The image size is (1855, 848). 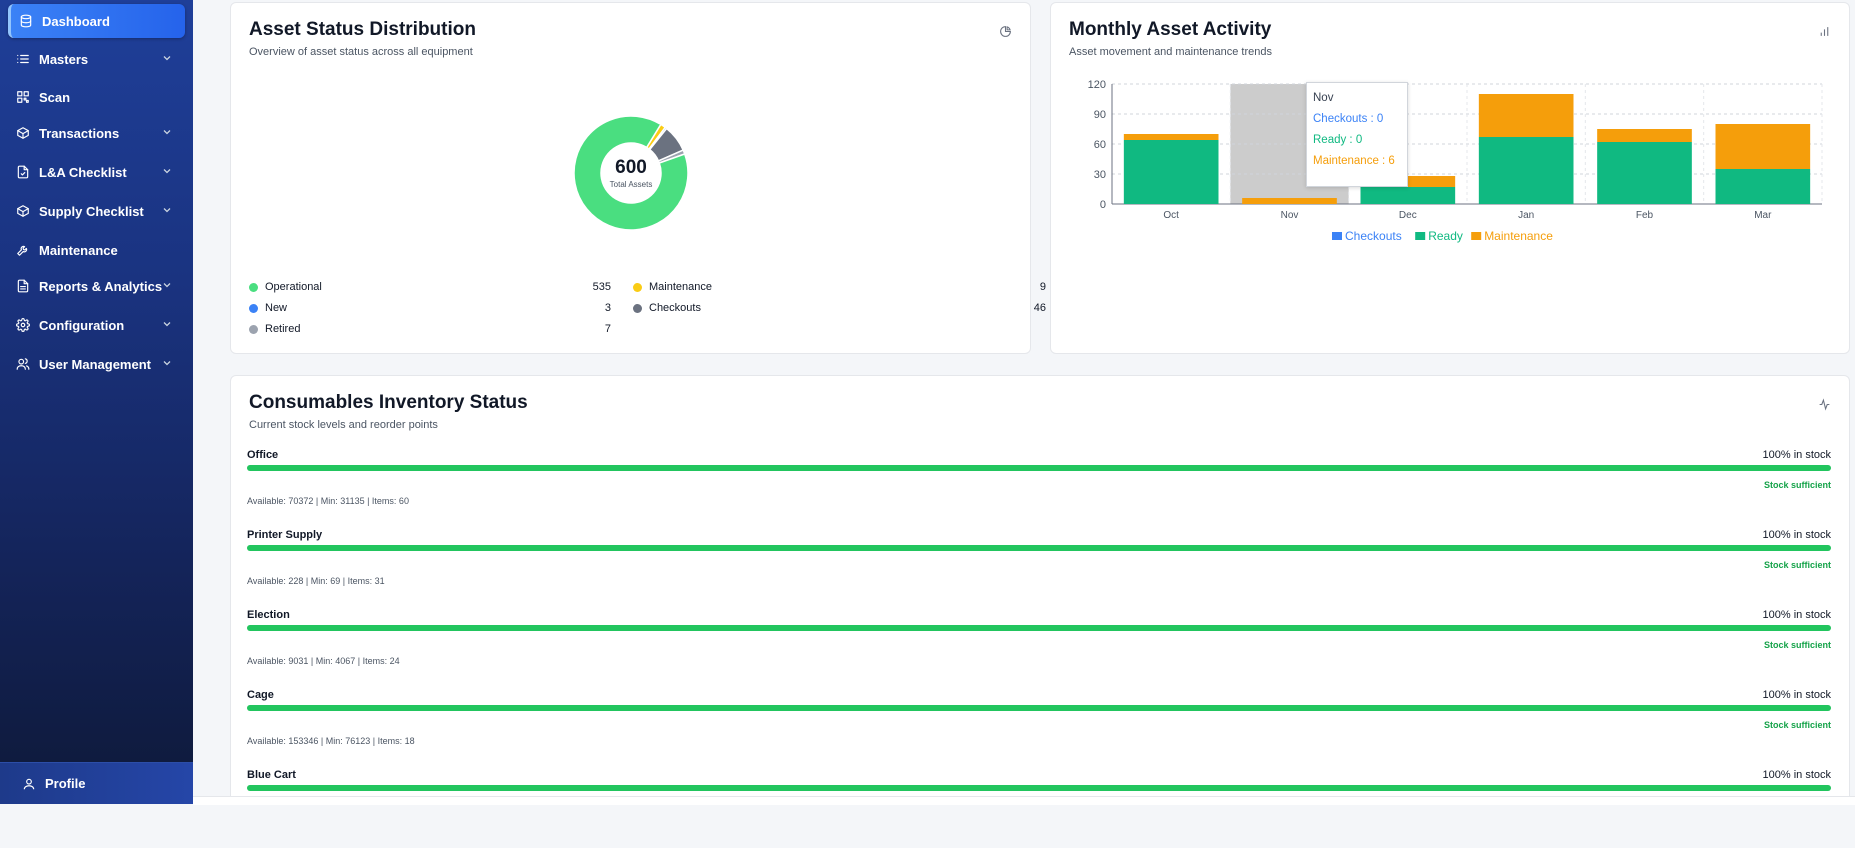 I want to click on sidebar-item-supply-checklist: Supply Checklist, so click(x=96, y=211).